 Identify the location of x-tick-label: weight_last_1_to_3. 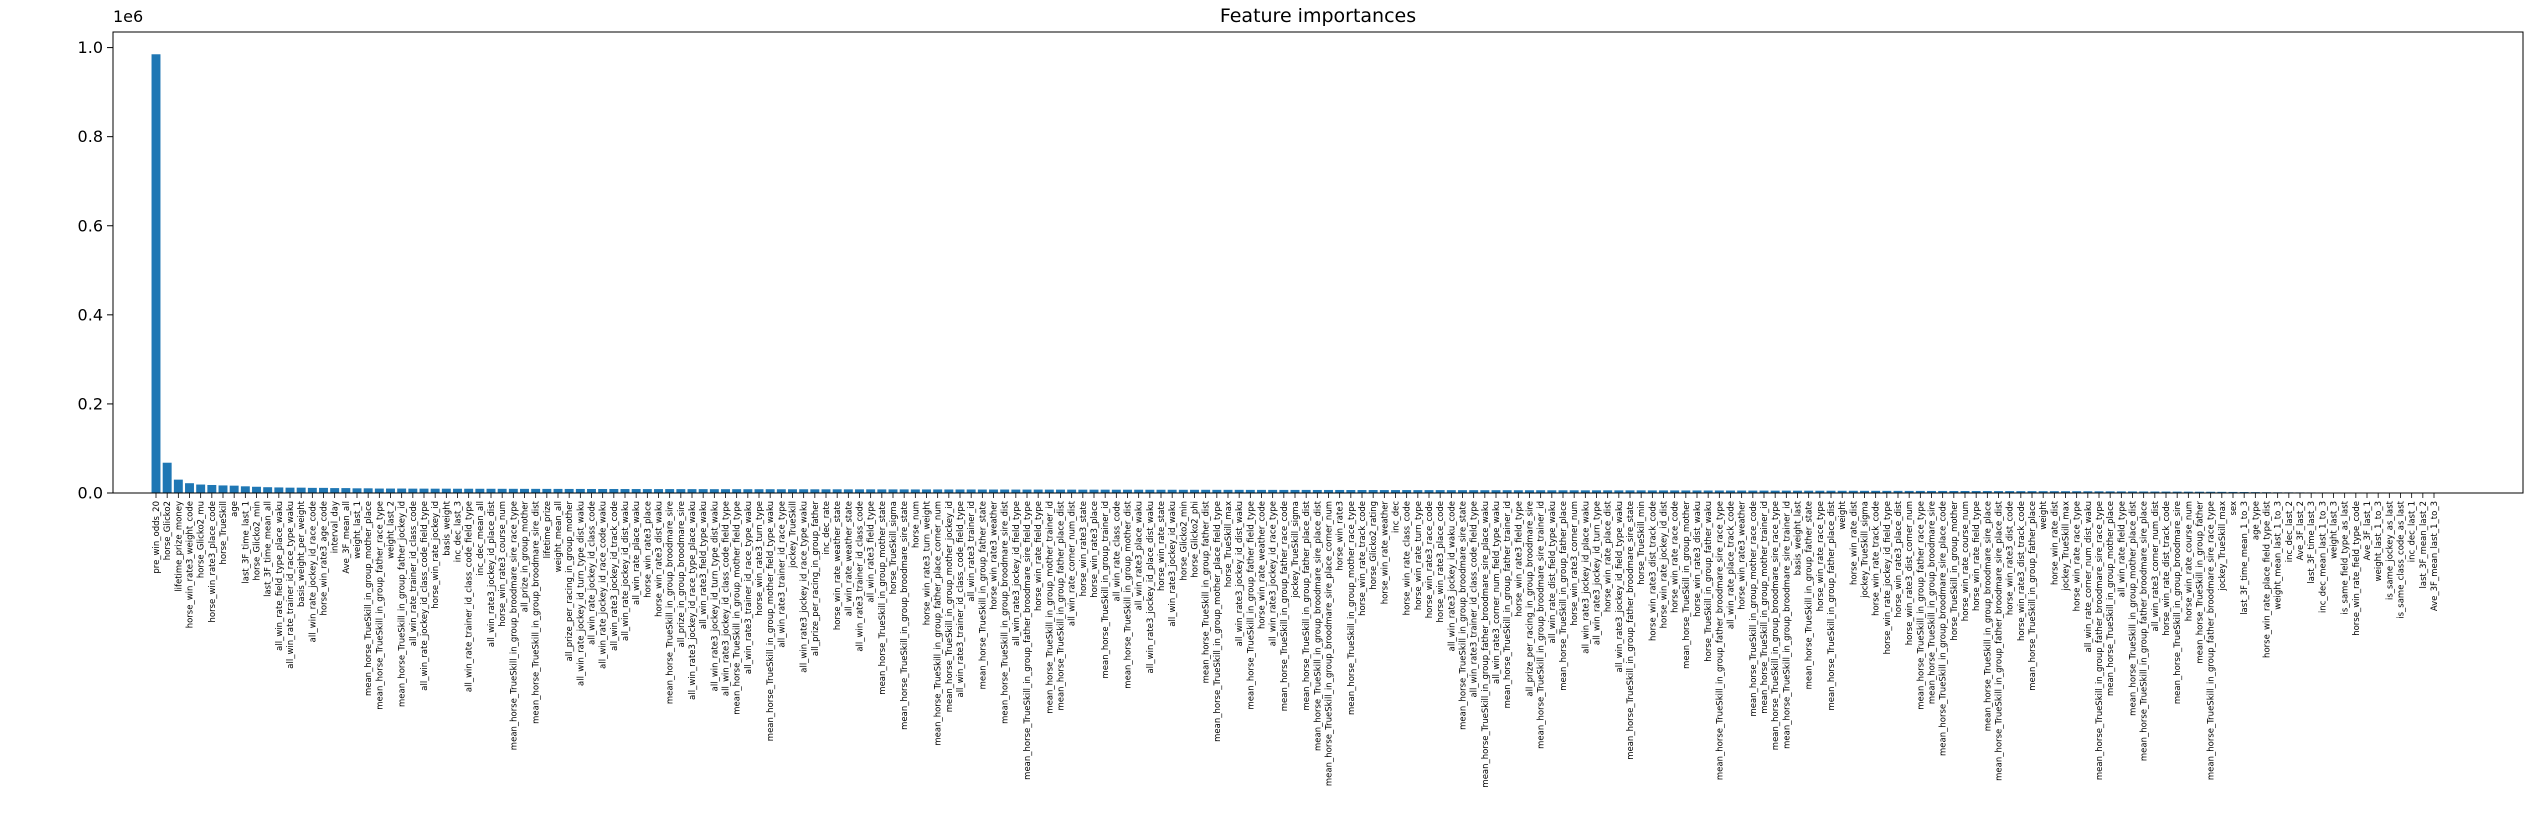
(2379, 541).